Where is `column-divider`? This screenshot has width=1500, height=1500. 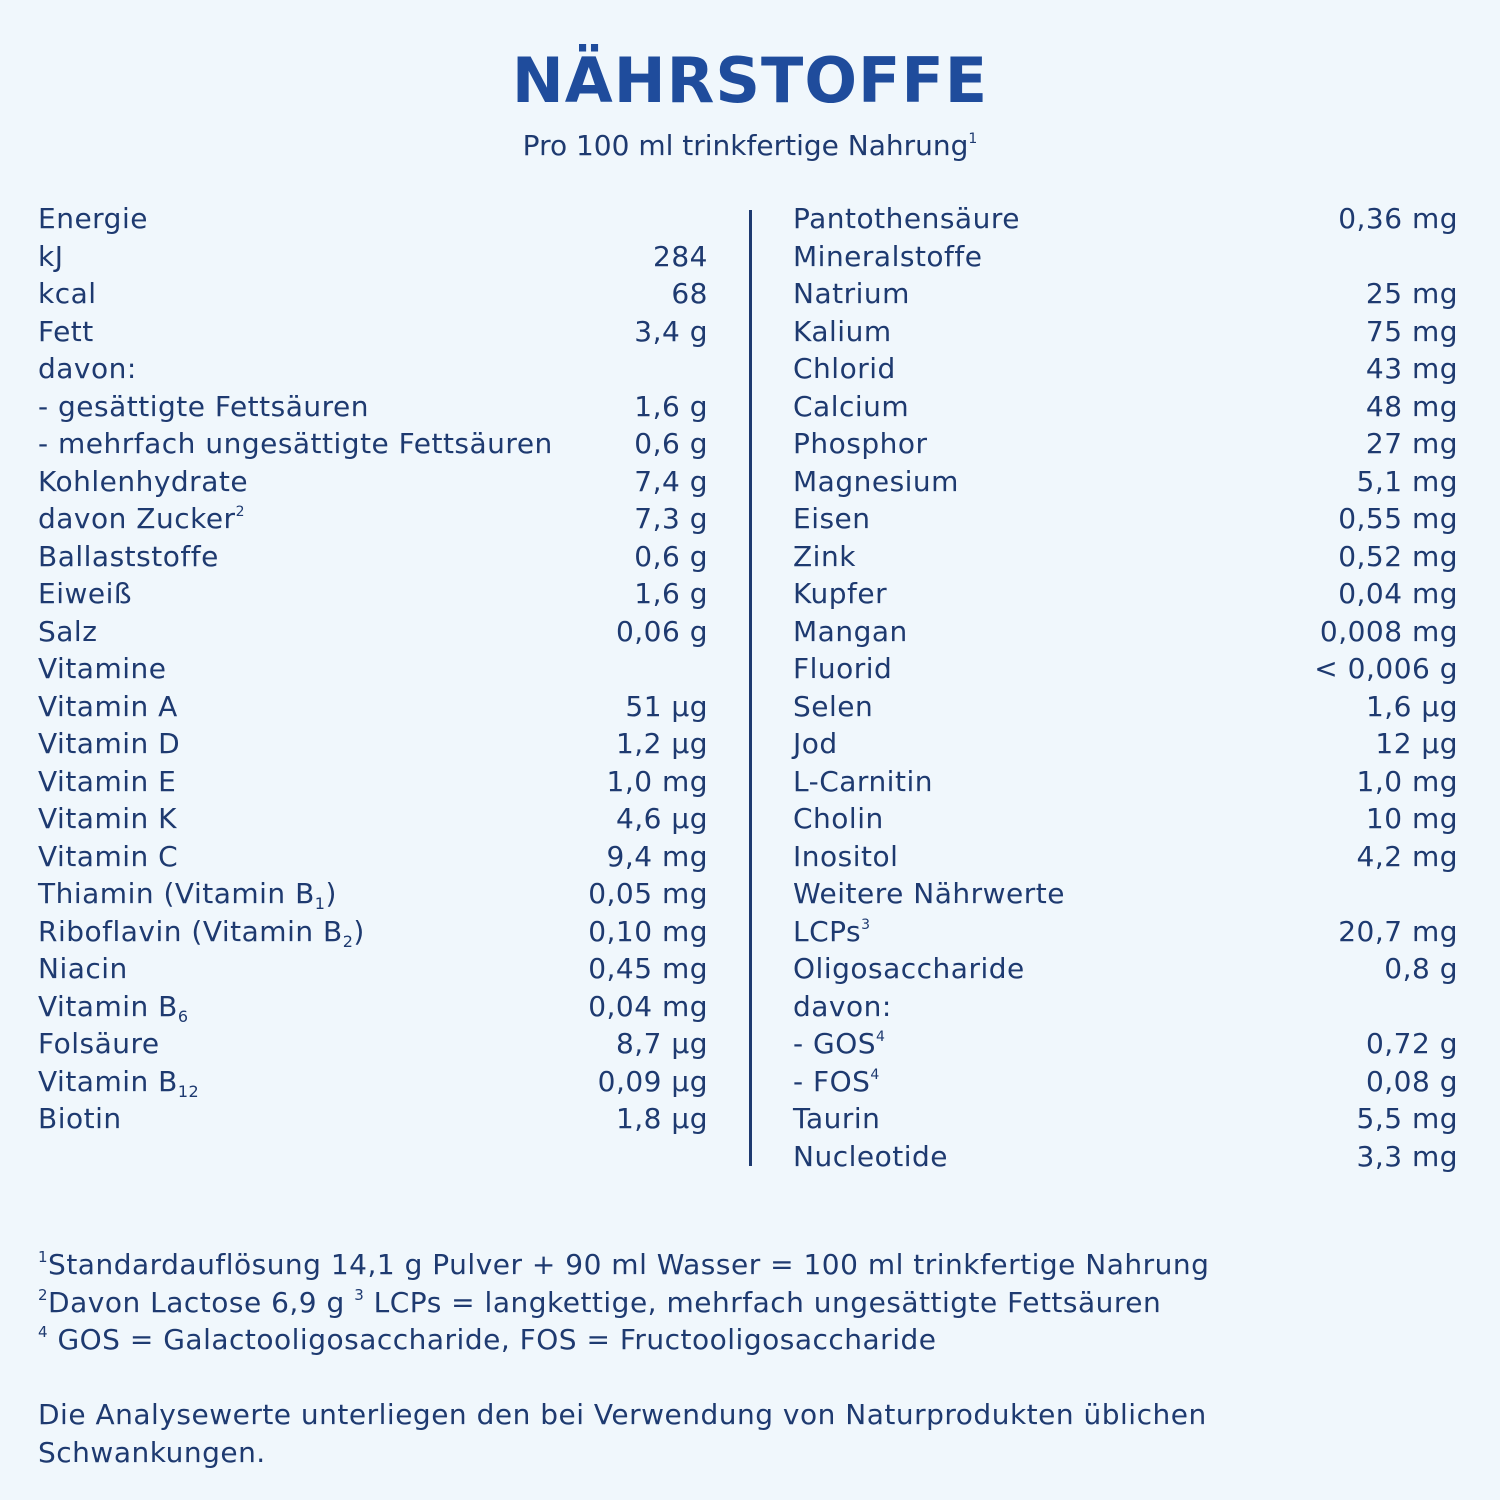
column-divider is located at coordinates (750, 688).